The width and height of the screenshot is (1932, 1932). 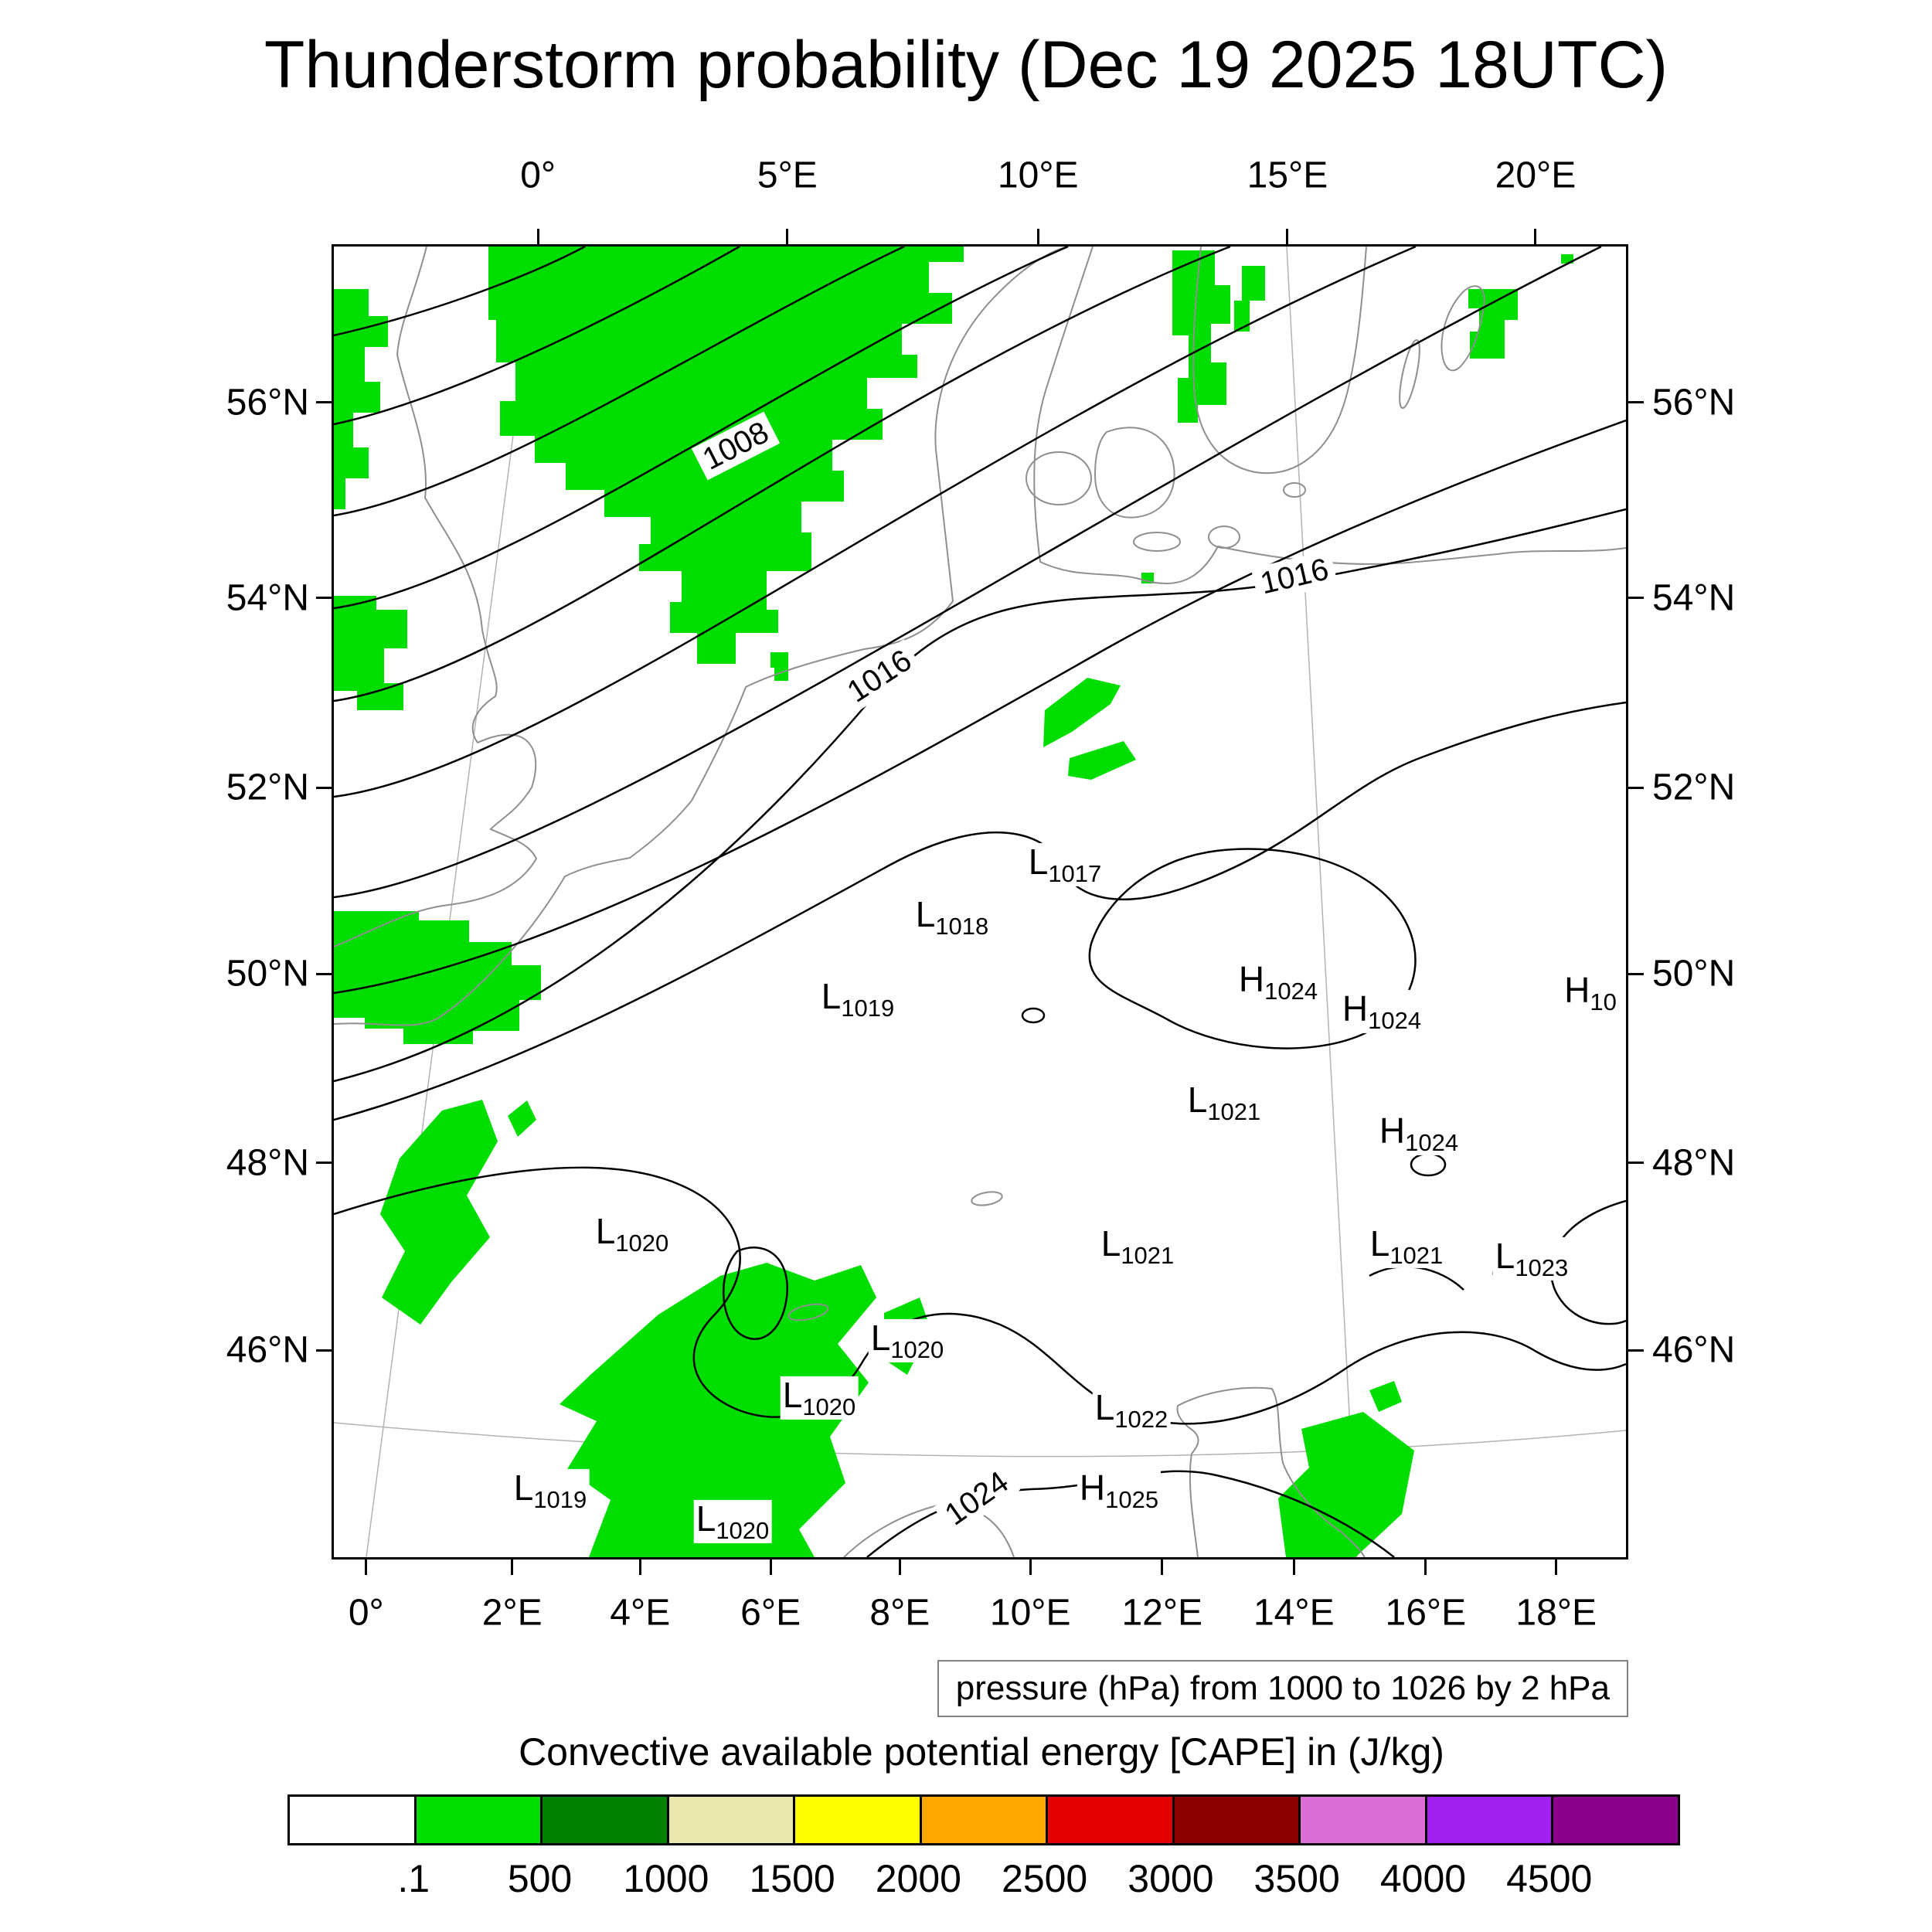 I want to click on pressure-value: 1018, so click(x=962, y=927).